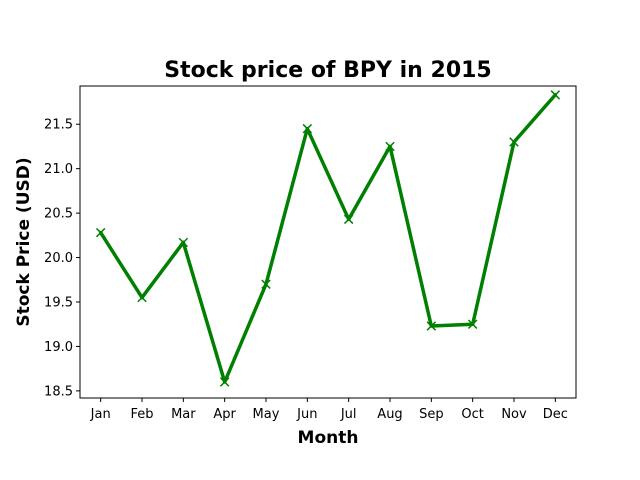  What do you see at coordinates (348, 414) in the screenshot?
I see `x-tick-label: Jul` at bounding box center [348, 414].